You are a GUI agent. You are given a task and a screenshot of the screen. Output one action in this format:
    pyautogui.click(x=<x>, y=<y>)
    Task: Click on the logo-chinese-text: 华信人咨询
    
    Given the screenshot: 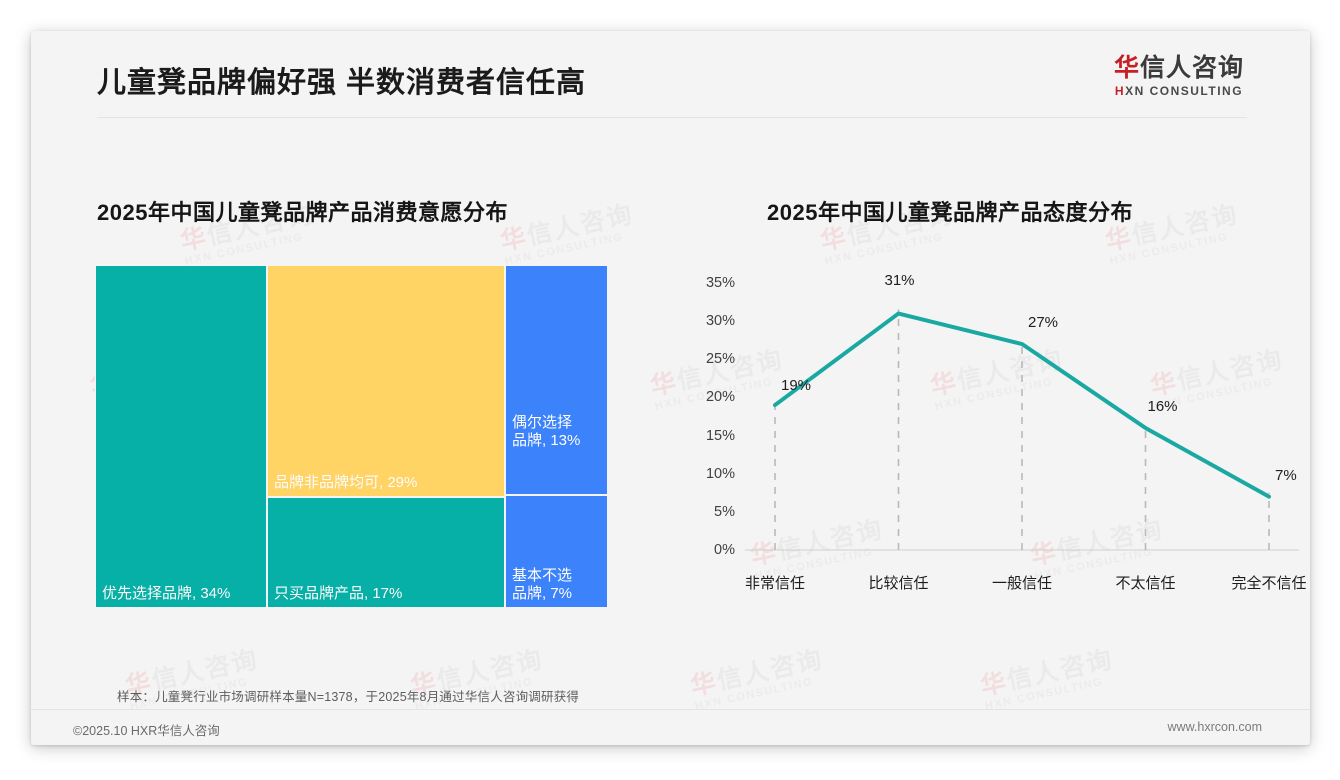 What is the action you would take?
    pyautogui.click(x=1179, y=68)
    